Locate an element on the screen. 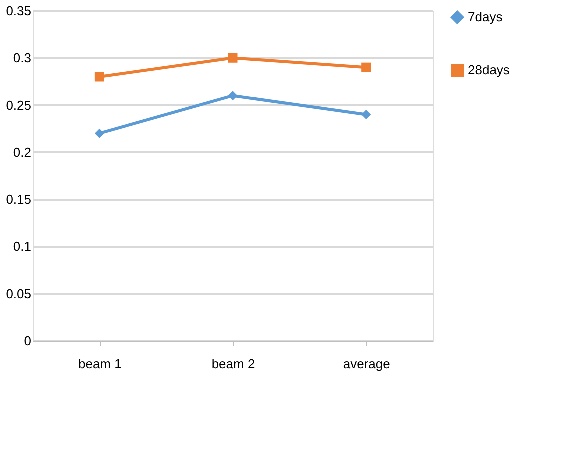 This screenshot has height=463, width=583. x-tick-label: beam 2 is located at coordinates (234, 364).